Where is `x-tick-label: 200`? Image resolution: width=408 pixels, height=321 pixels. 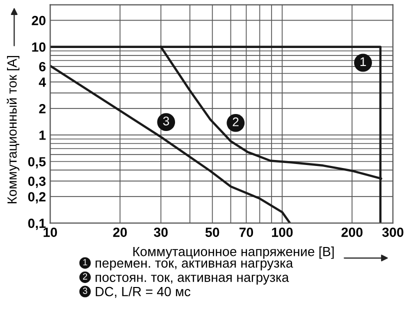
x-tick-label: 200 is located at coordinates (352, 232).